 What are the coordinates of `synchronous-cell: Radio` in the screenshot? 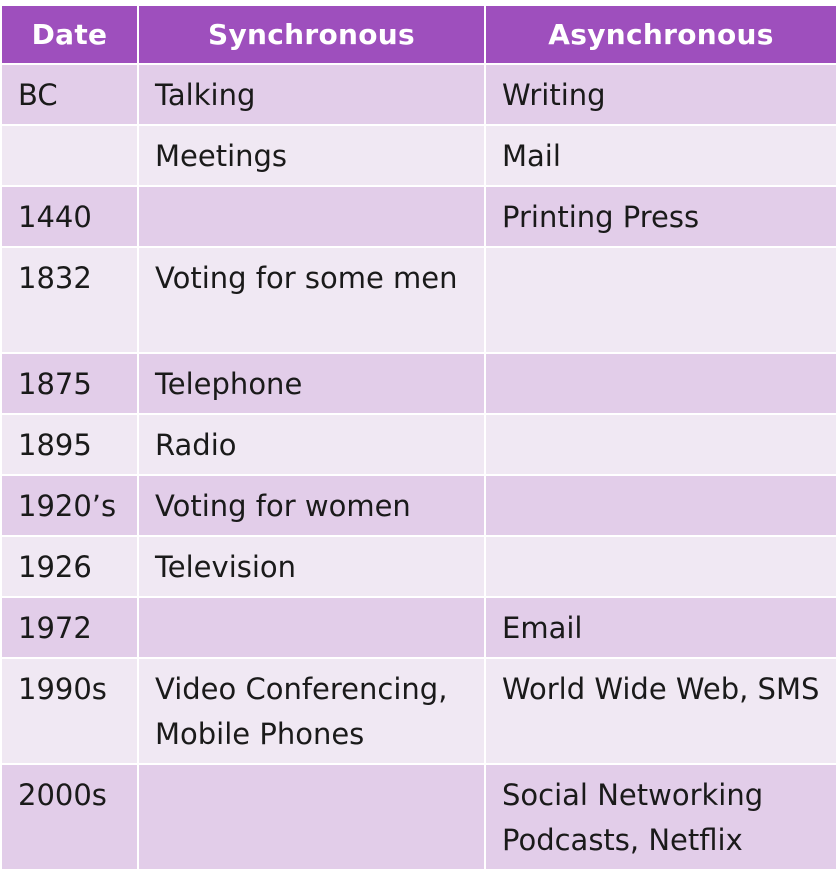 It's located at (311, 444).